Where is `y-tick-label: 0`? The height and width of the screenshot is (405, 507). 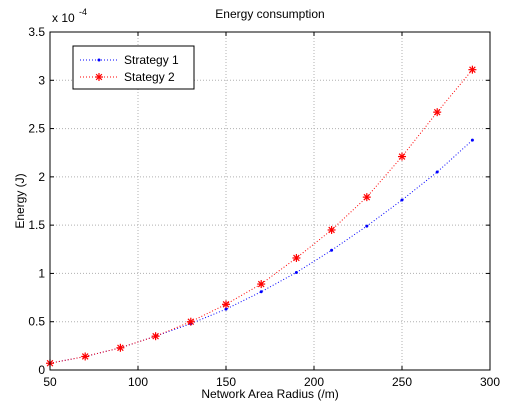 y-tick-label: 0 is located at coordinates (41, 370).